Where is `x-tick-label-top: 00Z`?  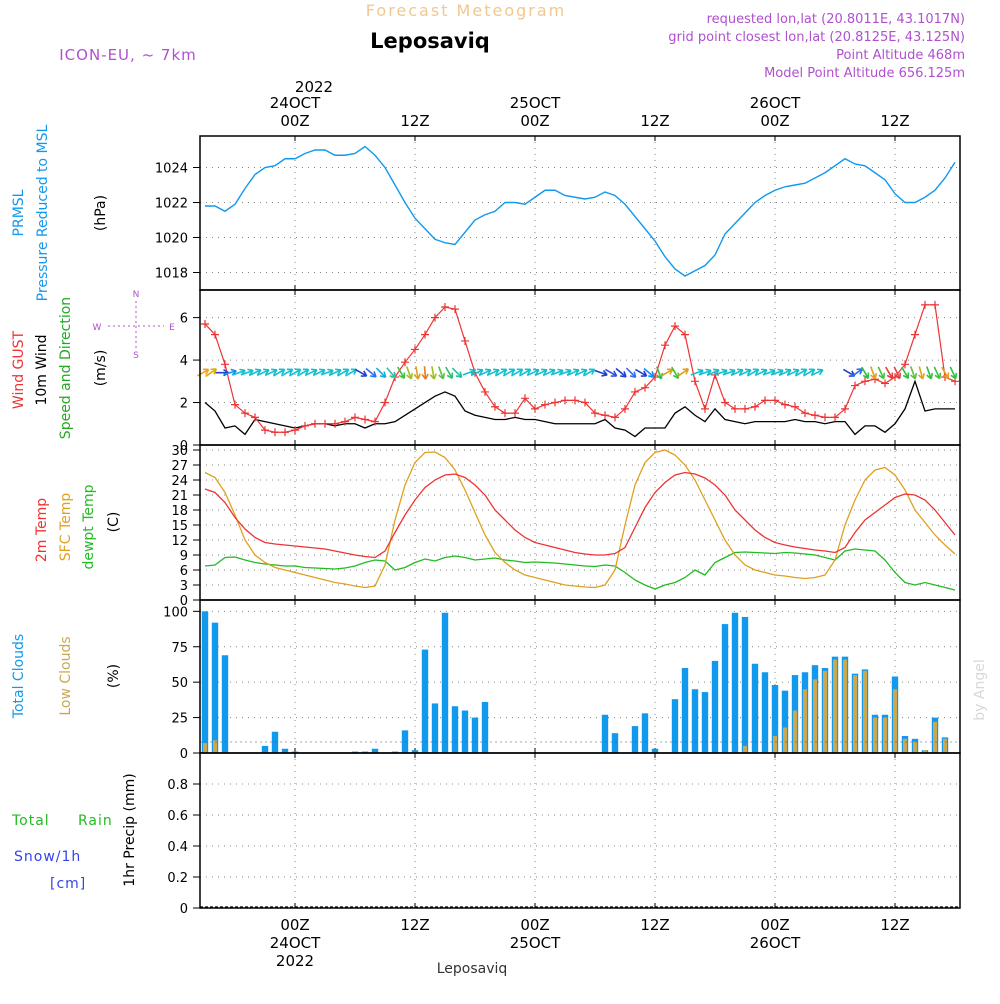 x-tick-label-top: 00Z is located at coordinates (534, 121).